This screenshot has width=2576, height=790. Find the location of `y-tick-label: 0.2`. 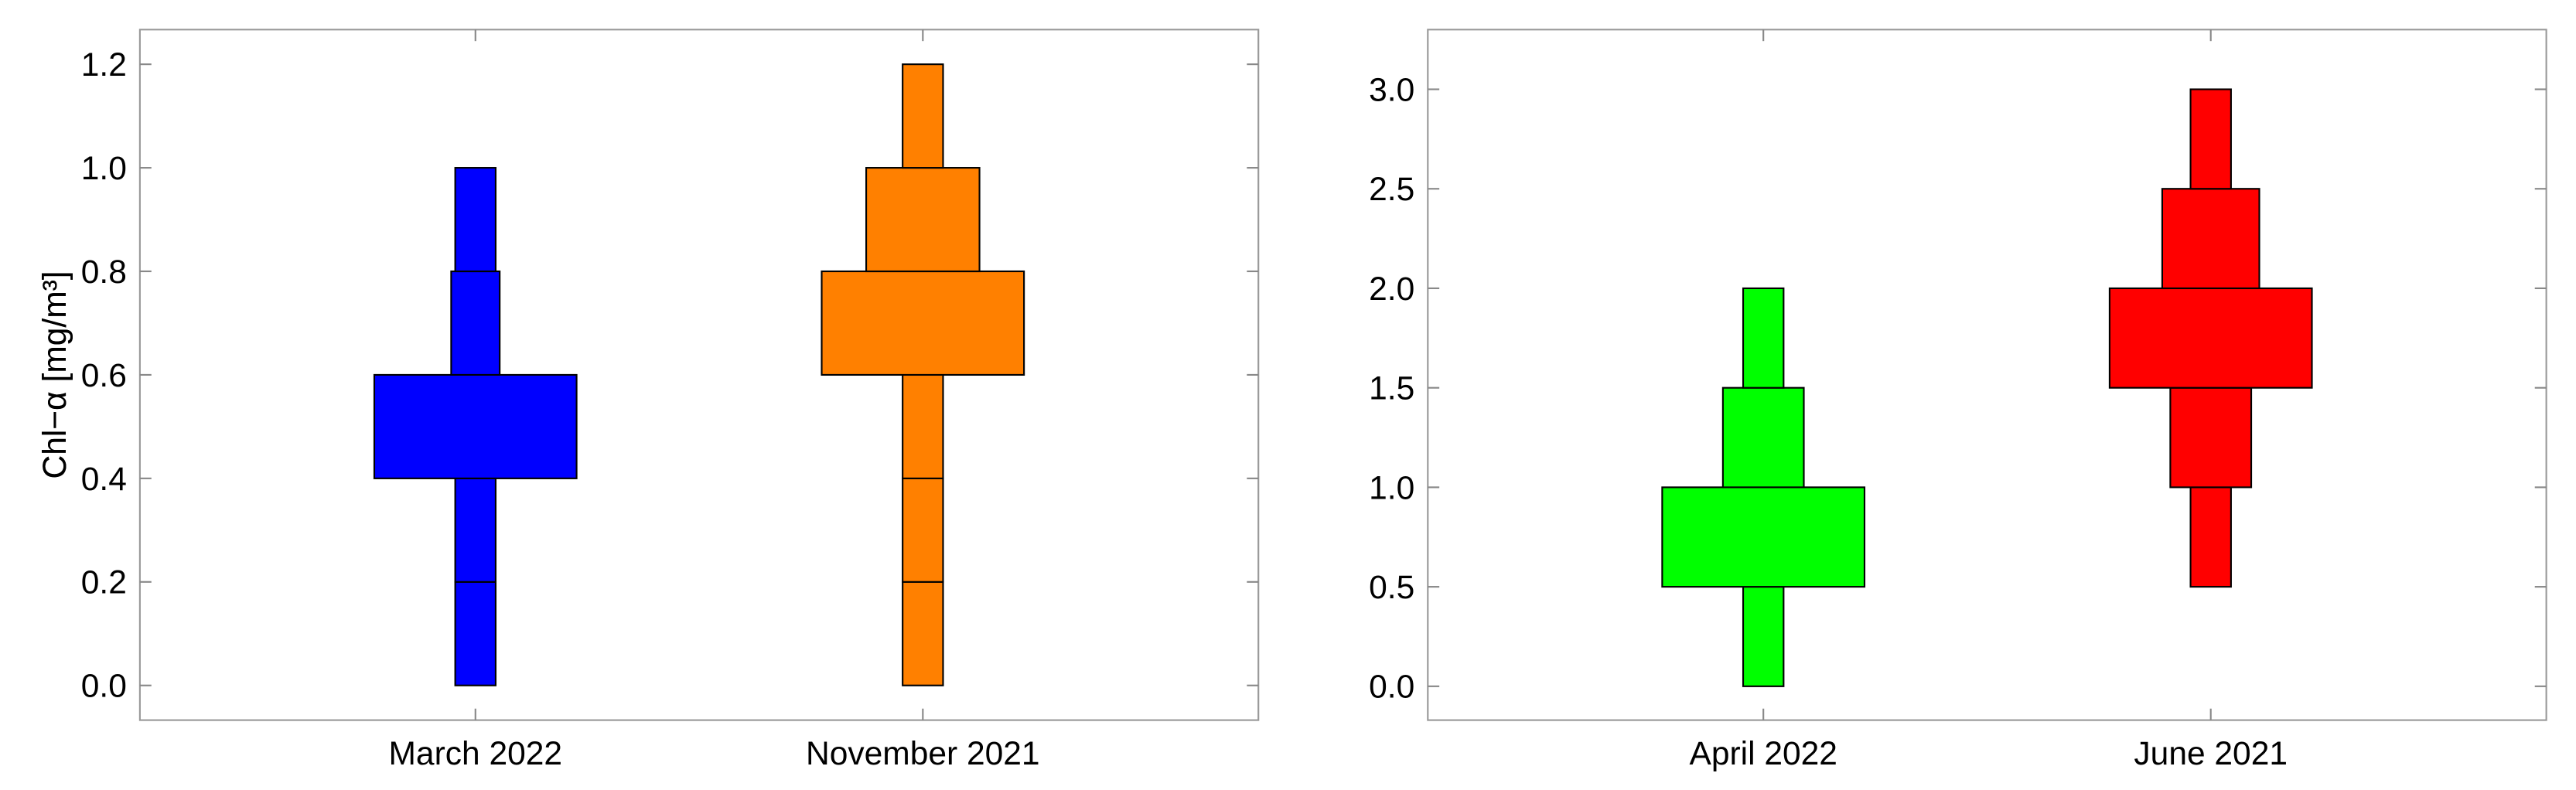

y-tick-label: 0.2 is located at coordinates (104, 582).